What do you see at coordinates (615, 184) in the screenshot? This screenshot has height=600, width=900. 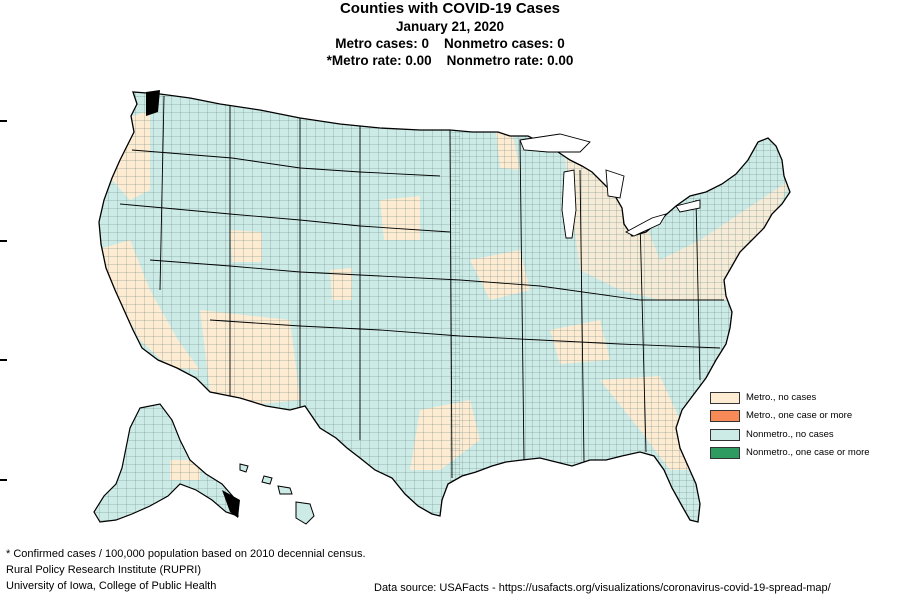 I see `lake-huron` at bounding box center [615, 184].